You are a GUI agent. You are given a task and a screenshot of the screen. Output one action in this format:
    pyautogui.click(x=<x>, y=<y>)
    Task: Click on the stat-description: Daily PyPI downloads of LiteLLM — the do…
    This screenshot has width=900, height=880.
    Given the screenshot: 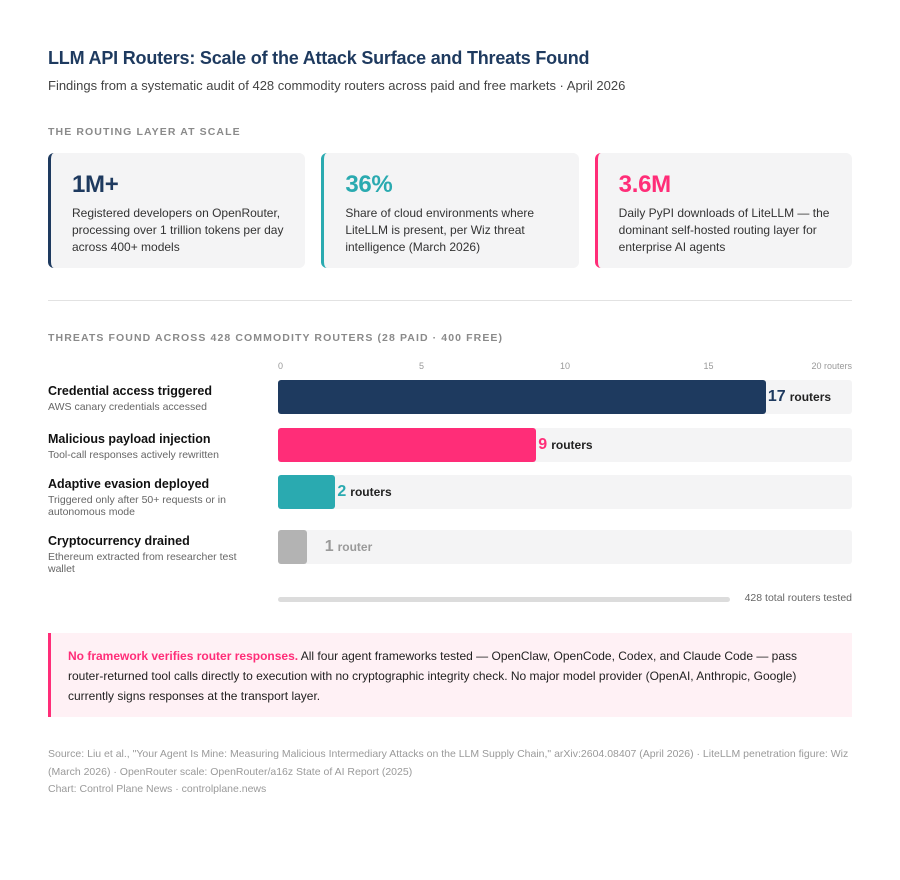 What is the action you would take?
    pyautogui.click(x=724, y=230)
    